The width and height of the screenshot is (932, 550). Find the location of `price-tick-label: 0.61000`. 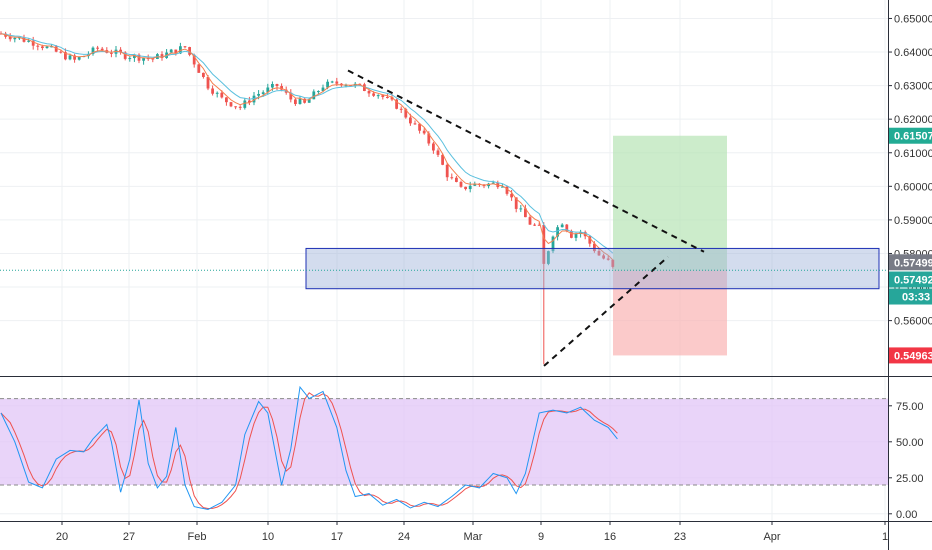

price-tick-label: 0.61000 is located at coordinates (913, 154).